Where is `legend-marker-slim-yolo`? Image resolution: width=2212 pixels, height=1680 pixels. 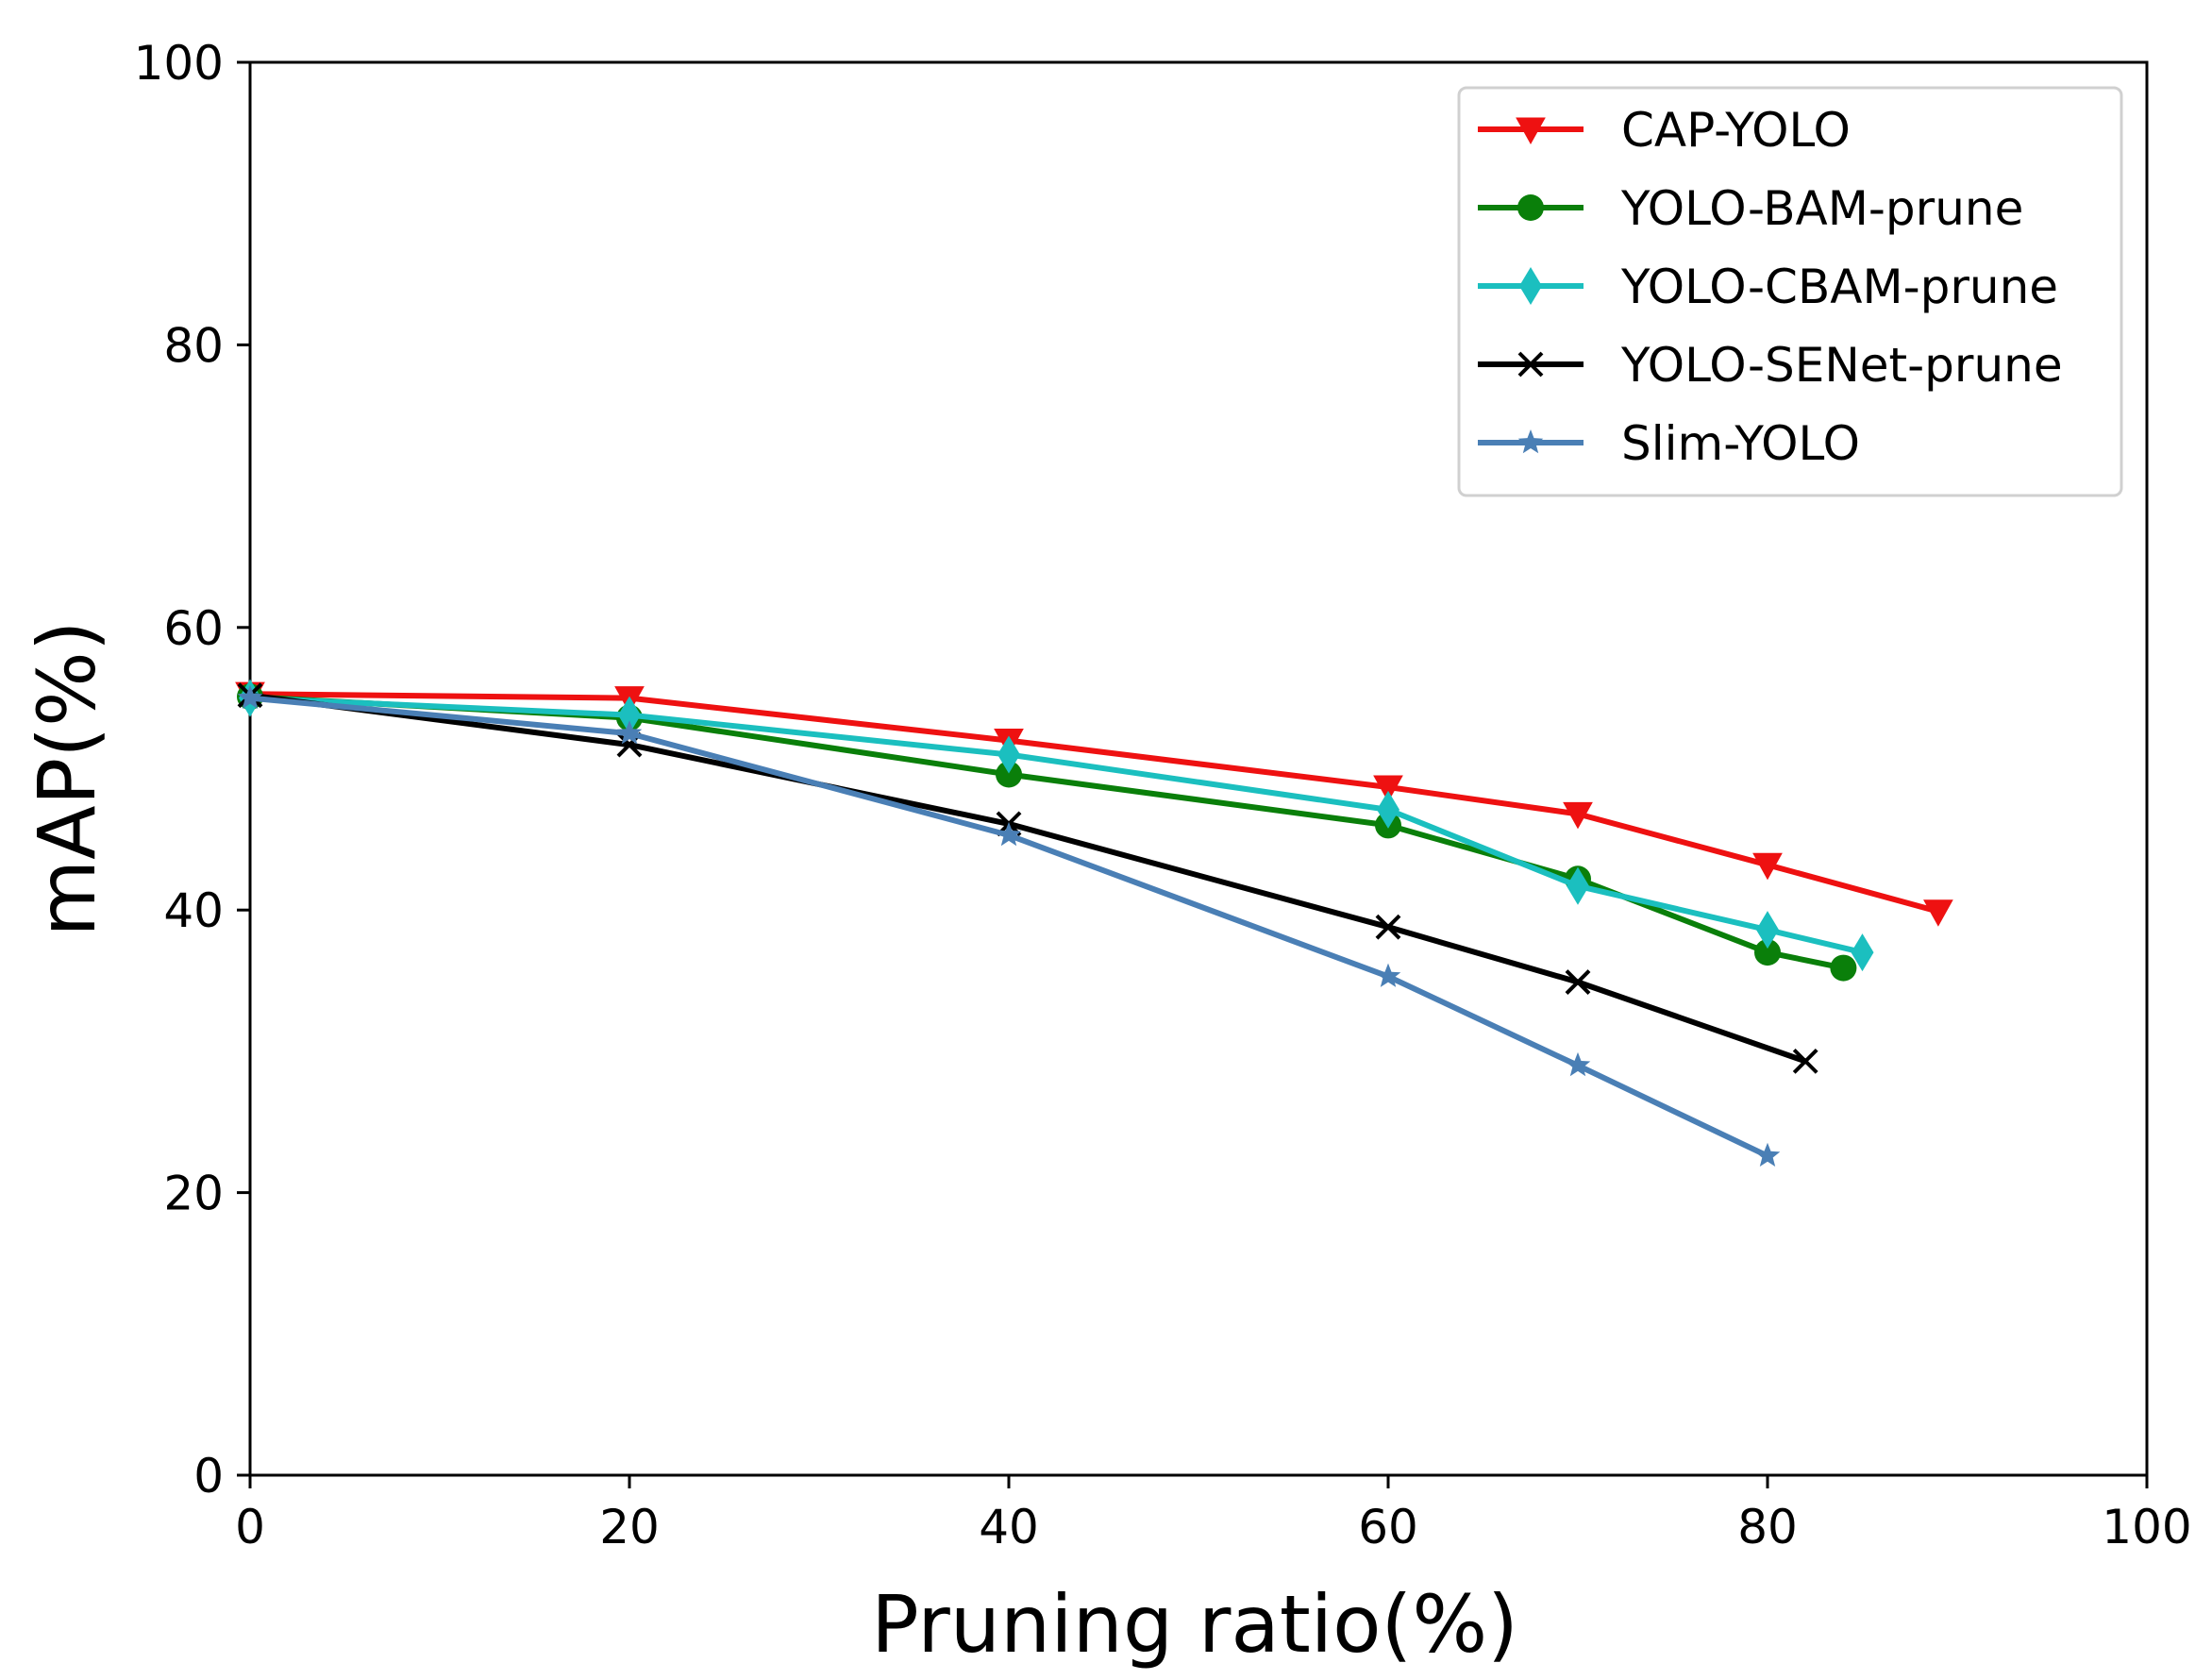 legend-marker-slim-yolo is located at coordinates (1531, 441).